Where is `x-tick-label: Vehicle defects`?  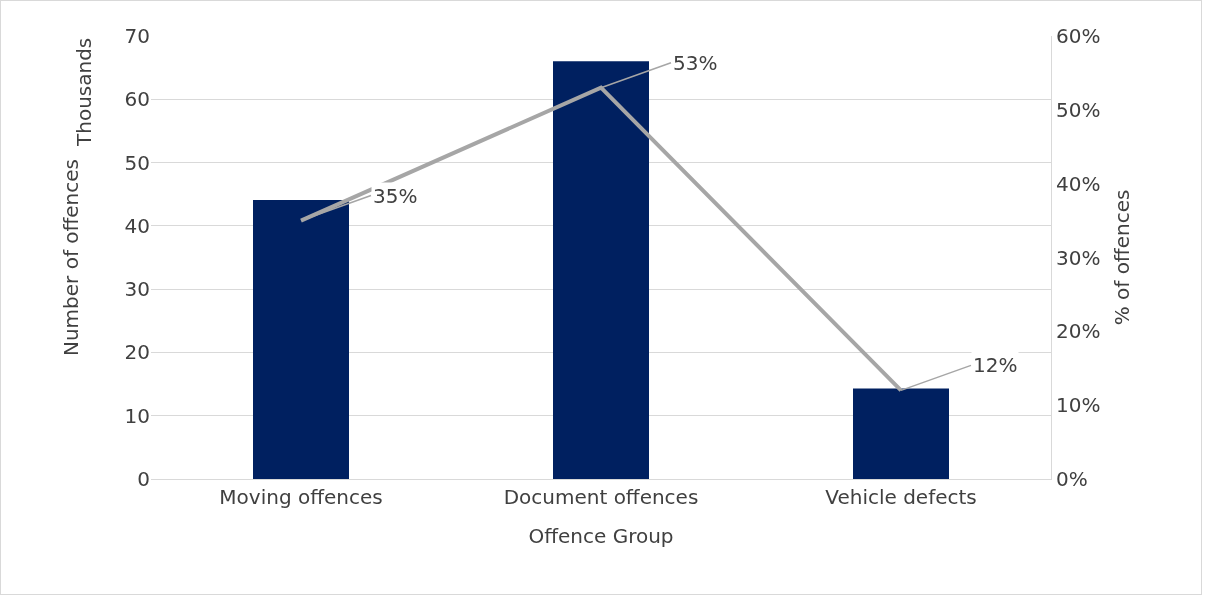 x-tick-label: Vehicle defects is located at coordinates (901, 497).